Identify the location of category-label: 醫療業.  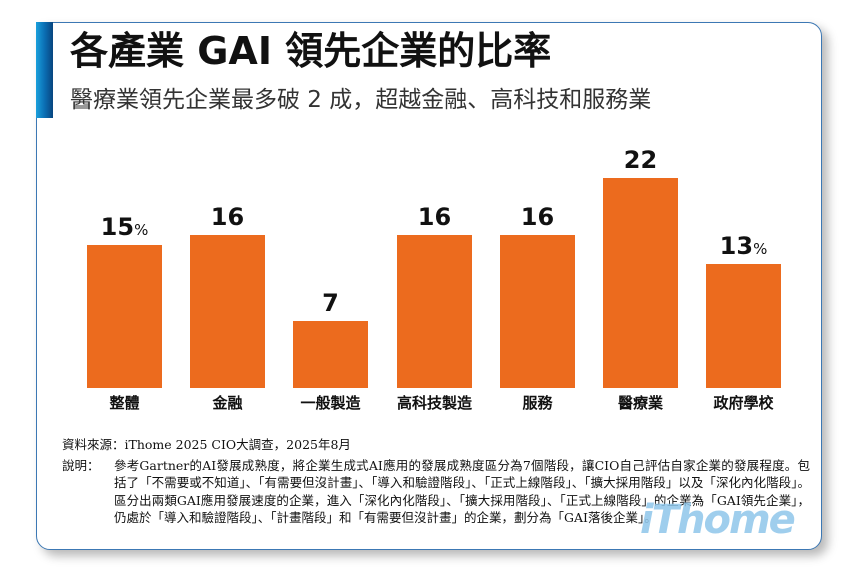
(640, 403).